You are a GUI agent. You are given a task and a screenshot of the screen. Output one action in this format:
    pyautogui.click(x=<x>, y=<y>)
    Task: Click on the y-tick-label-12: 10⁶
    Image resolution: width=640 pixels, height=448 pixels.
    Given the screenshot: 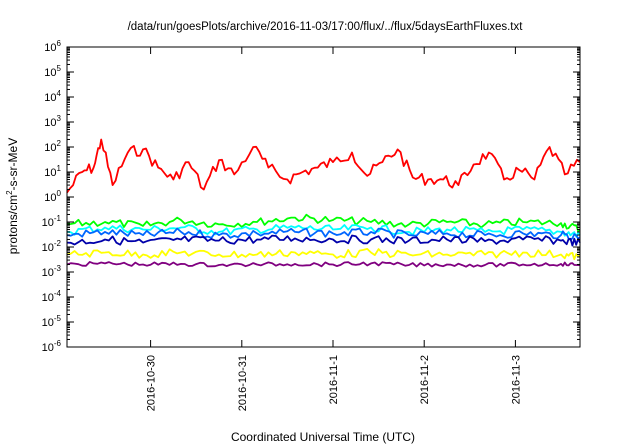 What is the action you would take?
    pyautogui.click(x=52, y=46)
    